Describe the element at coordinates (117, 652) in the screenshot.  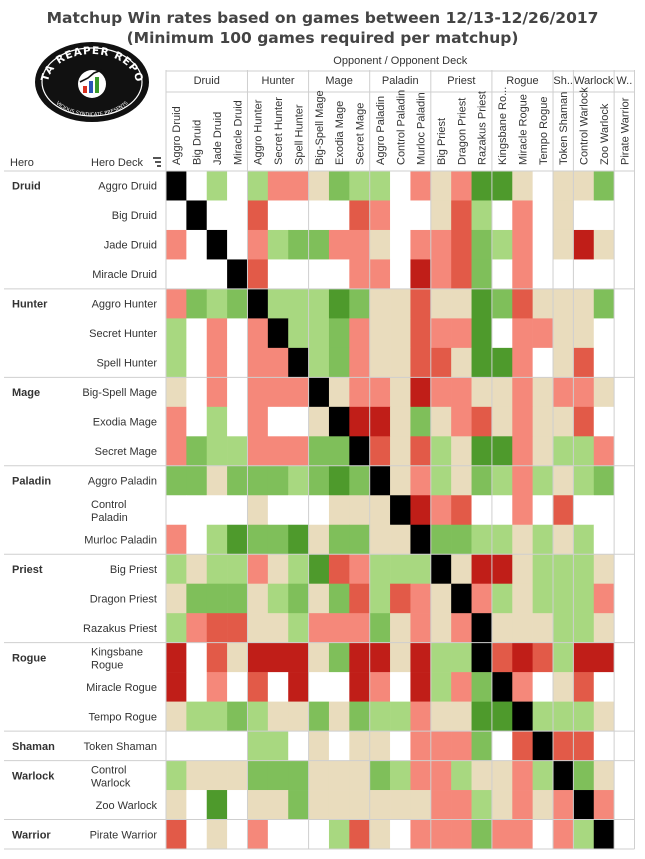
I see `hero-deck-label-kingsbane-rogue: Kingsbane` at that location.